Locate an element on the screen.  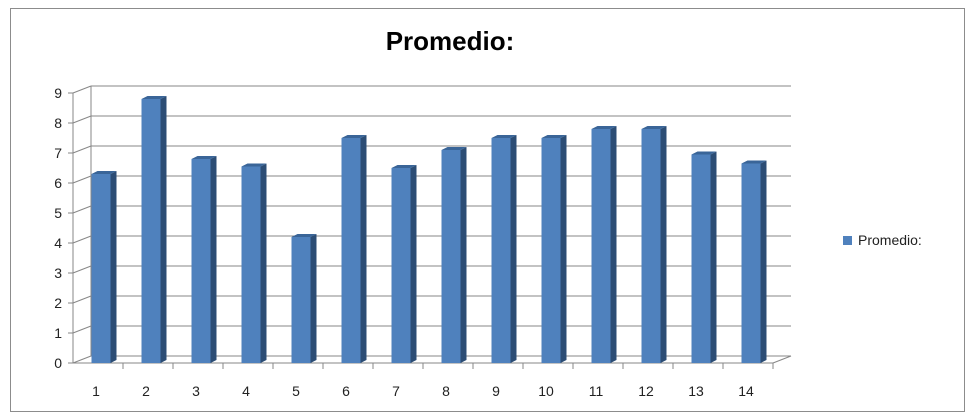
legend: Promedio: is located at coordinates (882, 240).